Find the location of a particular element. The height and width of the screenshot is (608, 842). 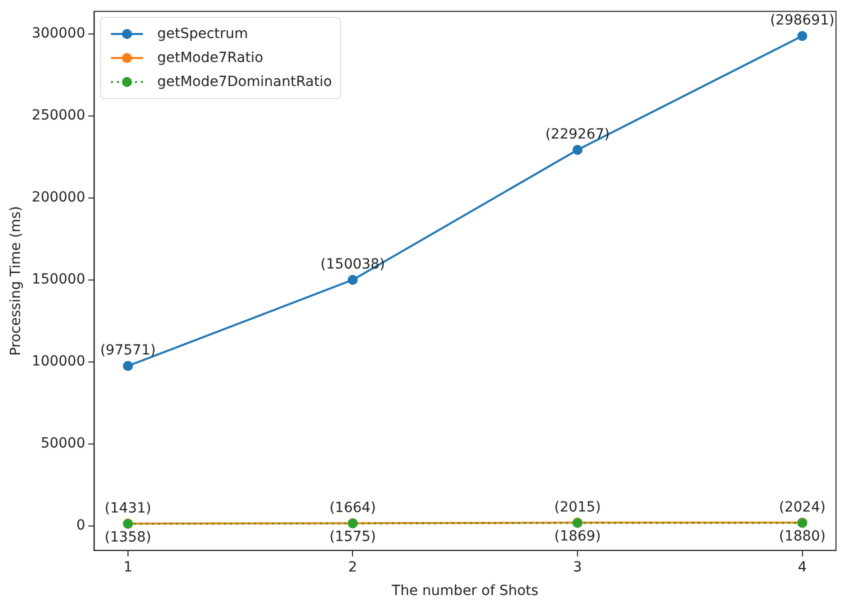

x-tick-label: 2 is located at coordinates (353, 567).